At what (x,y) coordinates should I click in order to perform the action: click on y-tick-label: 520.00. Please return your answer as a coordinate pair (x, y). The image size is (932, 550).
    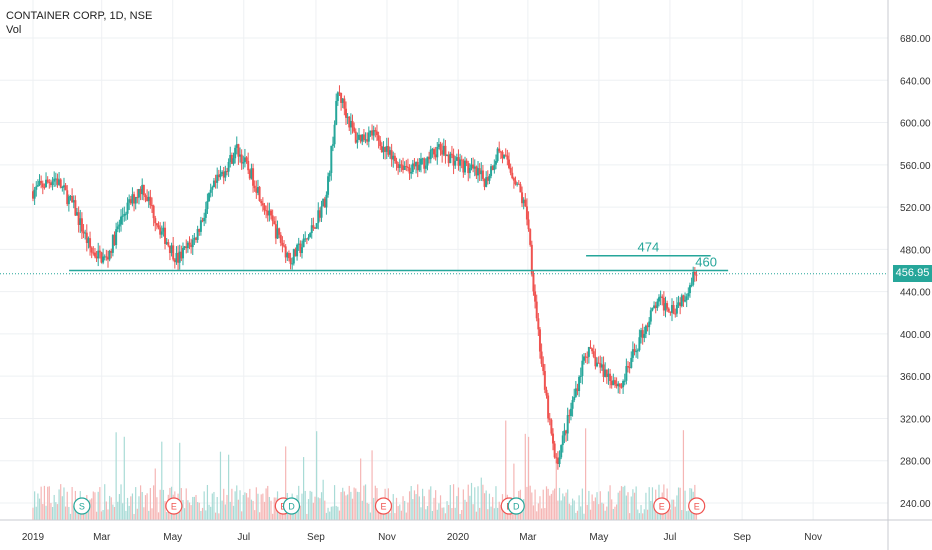
    Looking at the image, I should click on (915, 208).